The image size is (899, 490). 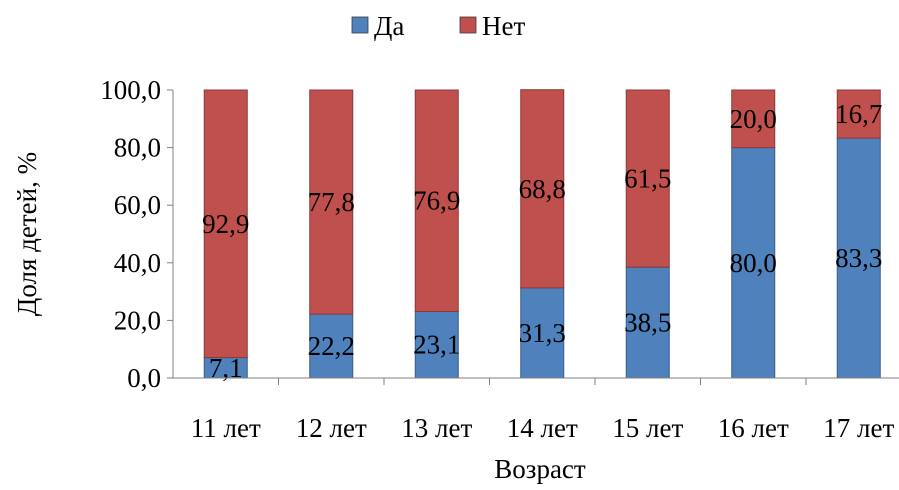 What do you see at coordinates (27, 234) in the screenshot?
I see `y-axis-title: Доля детей, %` at bounding box center [27, 234].